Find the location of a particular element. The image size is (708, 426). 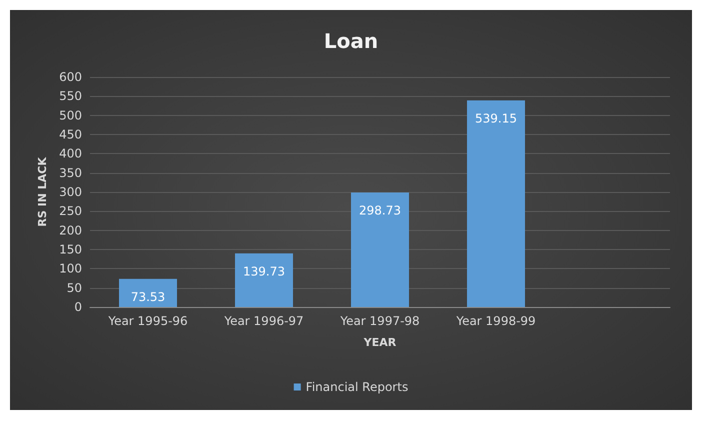

data-label: 139.73 is located at coordinates (264, 271).